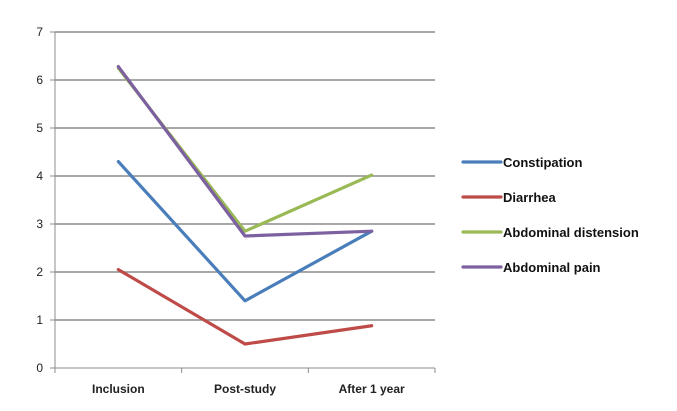  Describe the element at coordinates (45, 200) in the screenshot. I see `y-axis-ticks: 0 1 2 3 4 5 6 7` at that location.